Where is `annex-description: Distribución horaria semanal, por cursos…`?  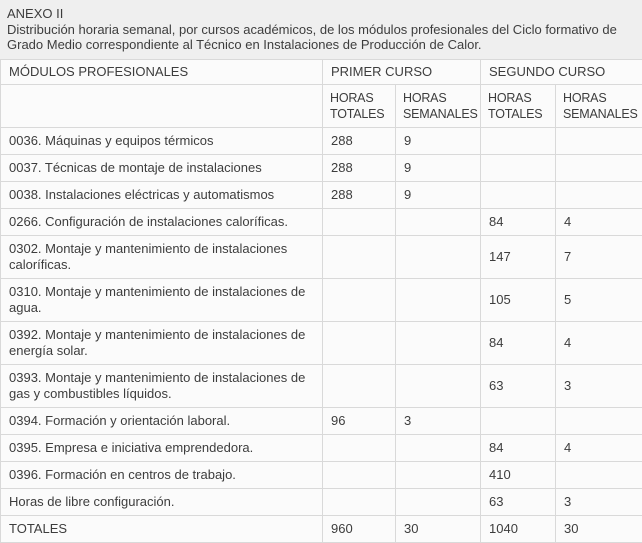 annex-description: Distribución horaria semanal, por cursos… is located at coordinates (320, 37).